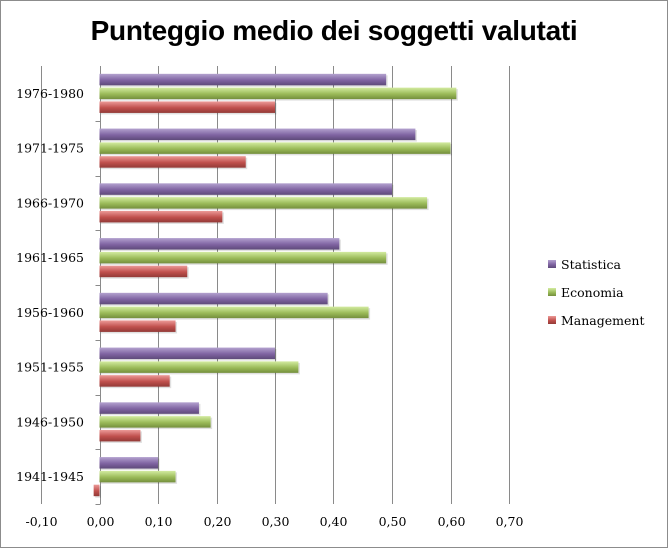 The image size is (668, 548). Describe the element at coordinates (275, 148) in the screenshot. I see `bar-economia-1971-1975` at that location.